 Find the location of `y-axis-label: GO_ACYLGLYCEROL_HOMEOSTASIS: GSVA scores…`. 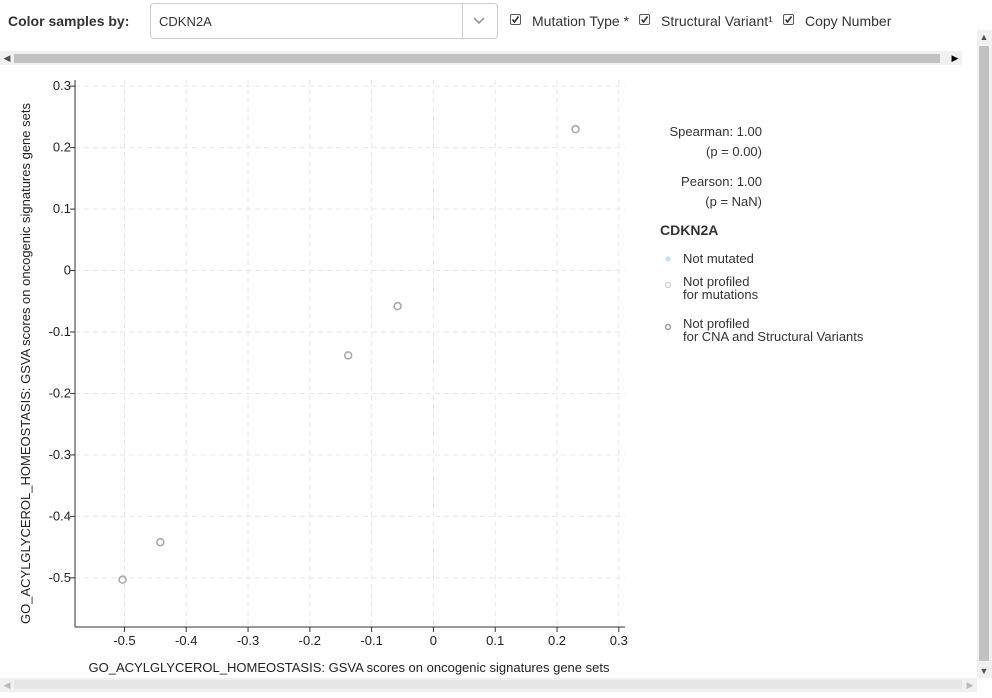

y-axis-label: GO_ACYLGLYCEROL_HOMEOSTASIS: GSVA scores… is located at coordinates (25, 363).